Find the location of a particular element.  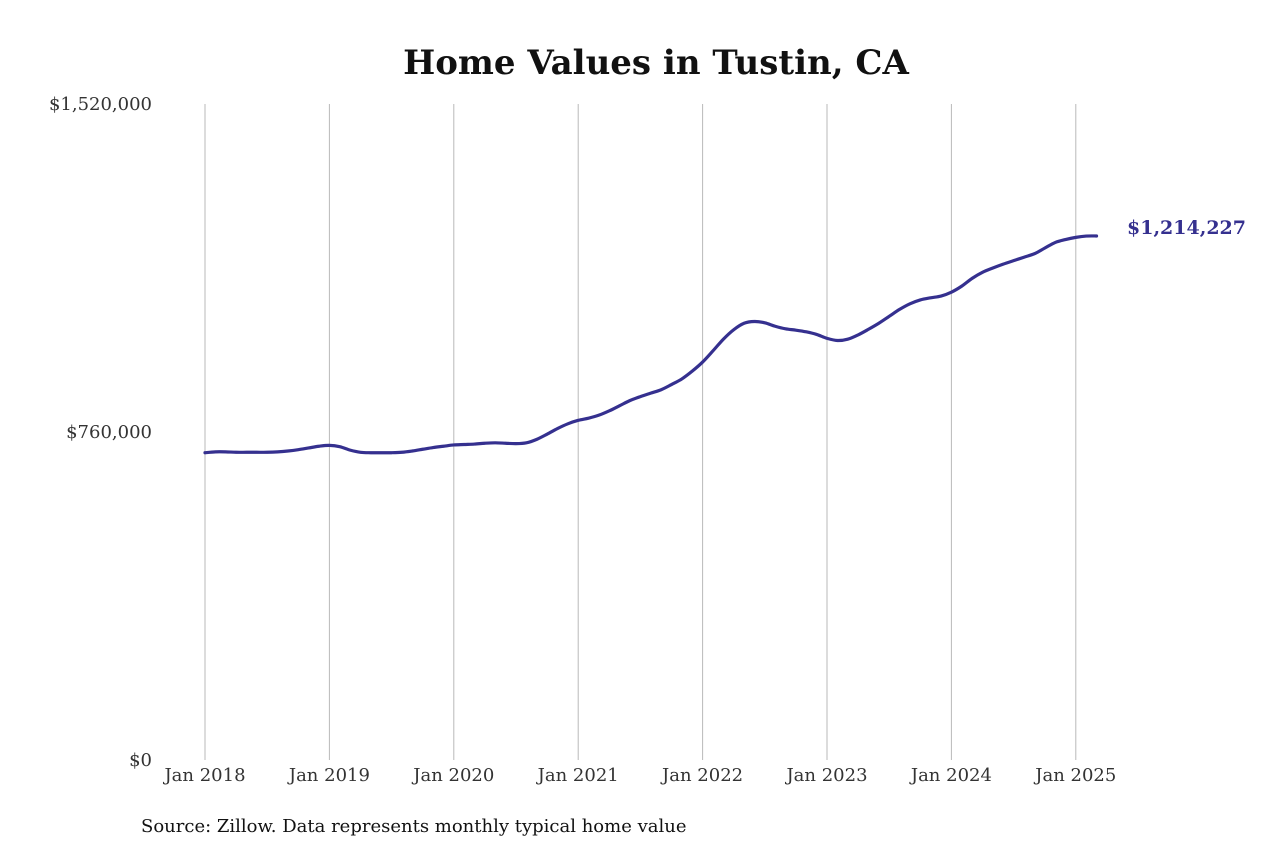

x-tick-label: Jan 2020 is located at coordinates (452, 775).